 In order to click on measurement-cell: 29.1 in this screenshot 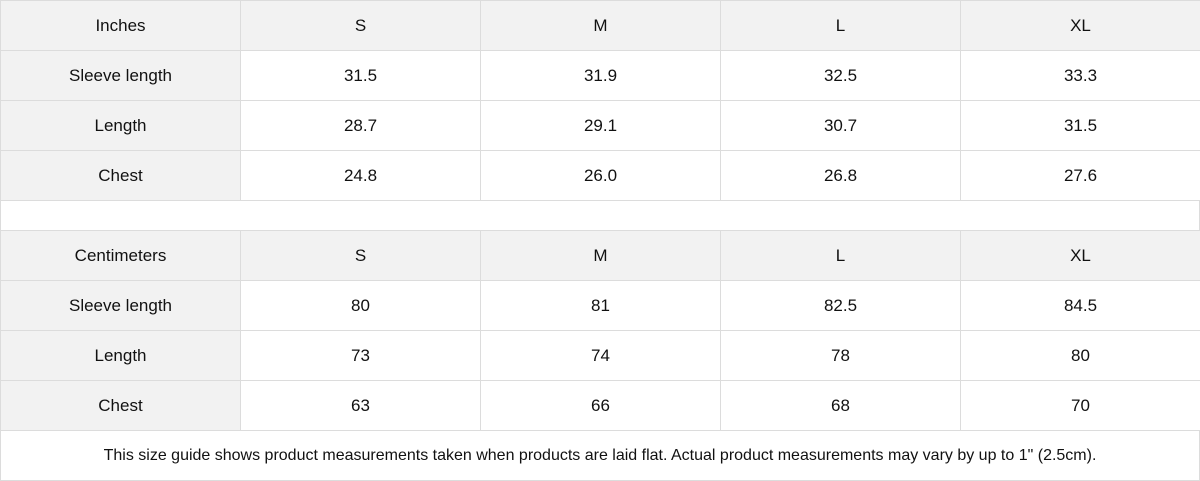, I will do `click(601, 126)`.